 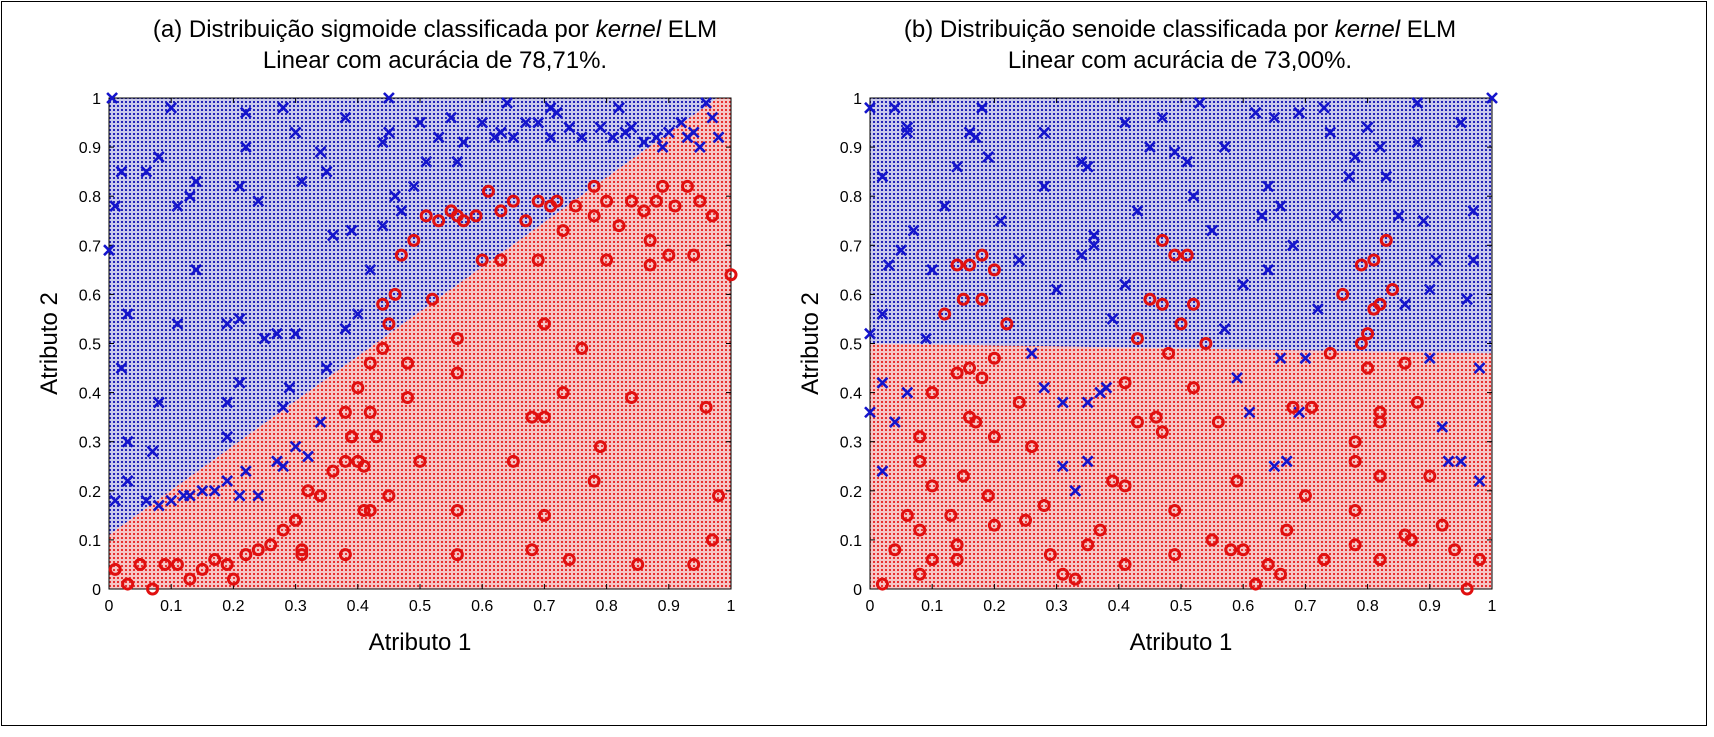 What do you see at coordinates (544, 606) in the screenshot?
I see `x-tick-label: 0.7` at bounding box center [544, 606].